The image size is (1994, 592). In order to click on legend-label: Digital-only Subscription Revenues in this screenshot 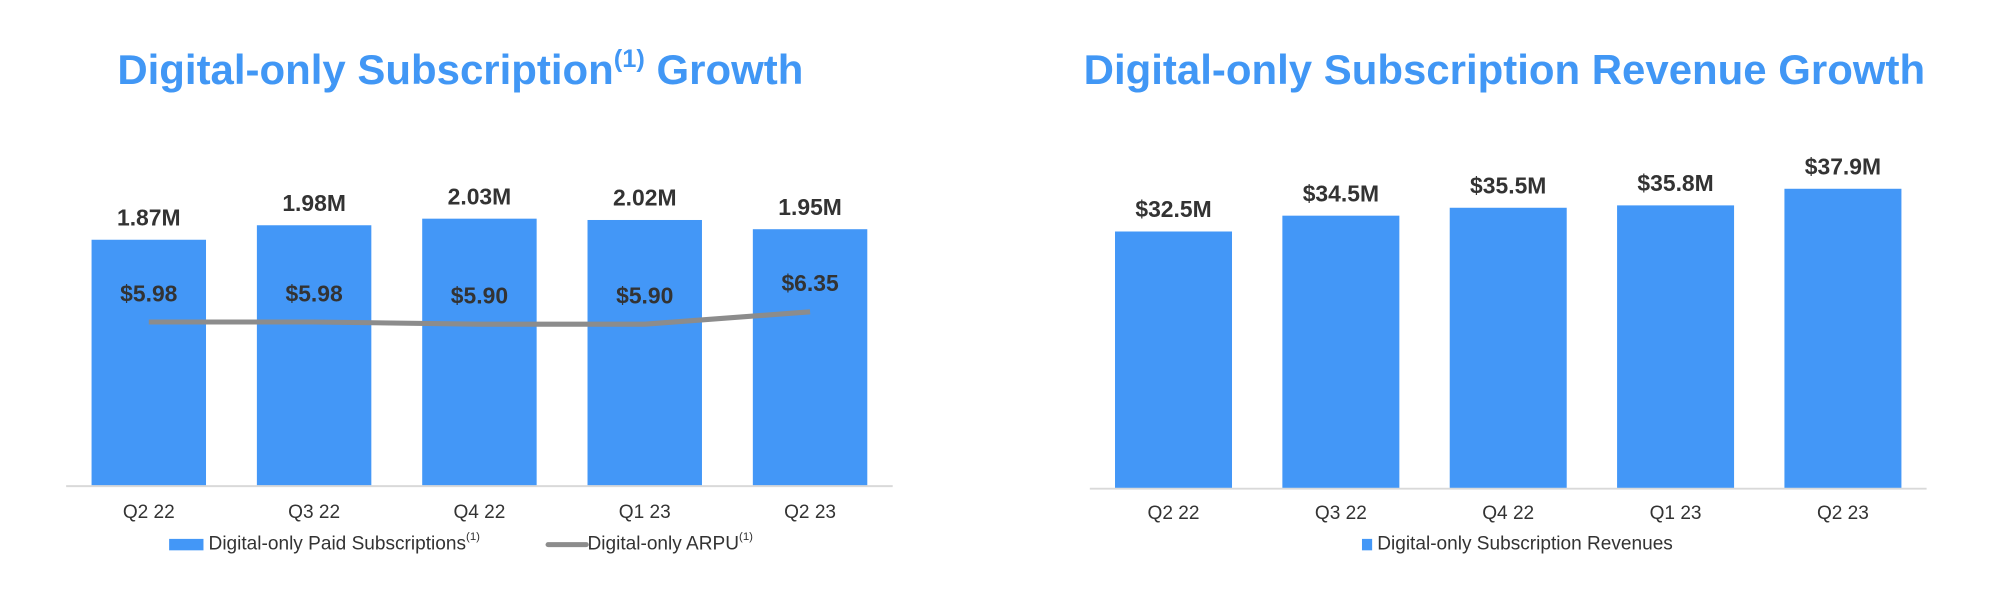, I will do `click(1525, 544)`.